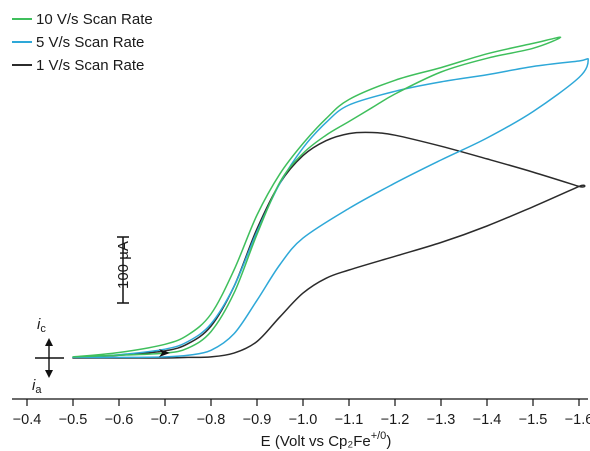 The image size is (590, 451). What do you see at coordinates (211, 420) in the screenshot?
I see `x-tick-label: −0.8` at bounding box center [211, 420].